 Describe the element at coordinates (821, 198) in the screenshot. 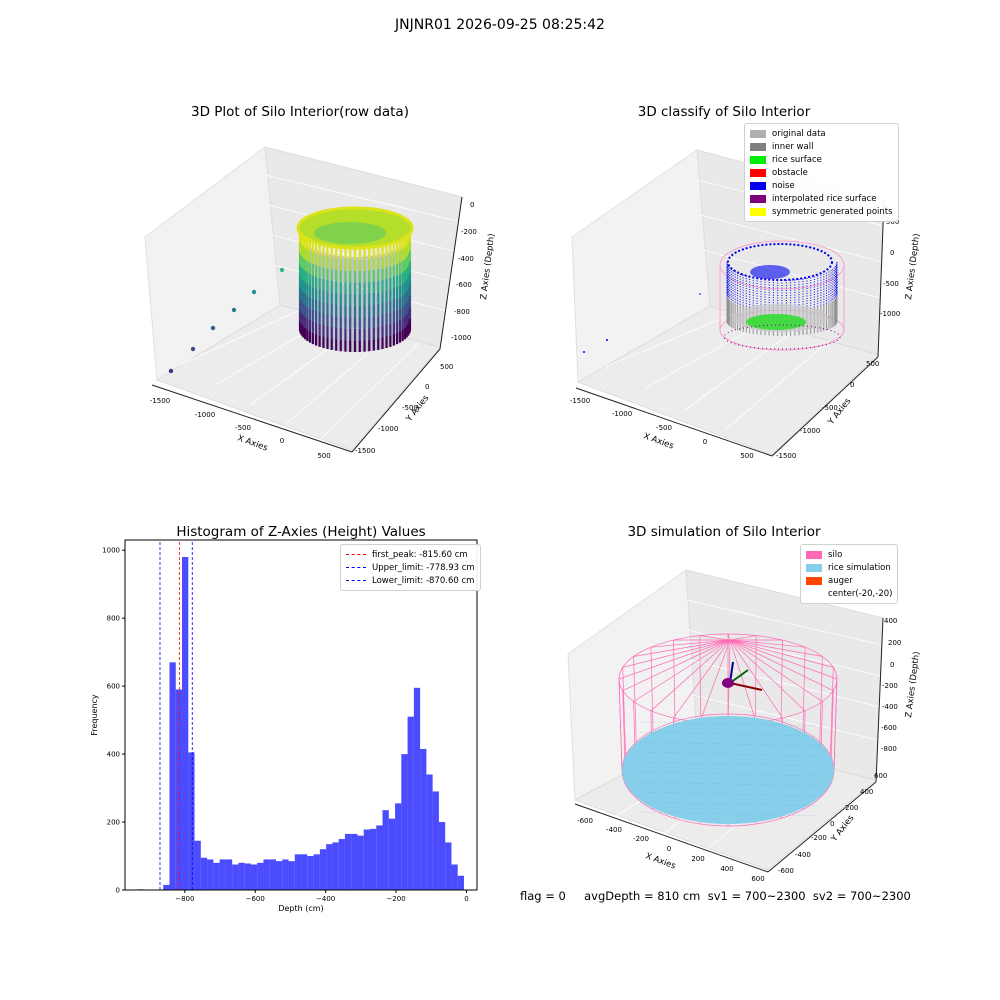

I see `legend-item: interpolated rice surface` at that location.